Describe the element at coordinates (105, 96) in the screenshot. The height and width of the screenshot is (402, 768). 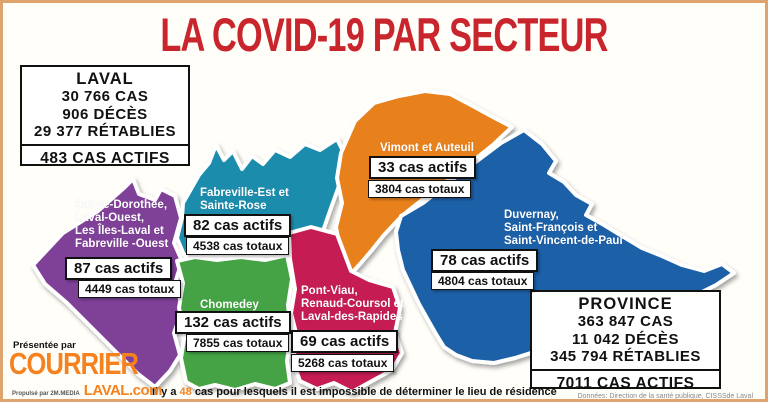
I see `laval-cases: 30 766 CAS` at that location.